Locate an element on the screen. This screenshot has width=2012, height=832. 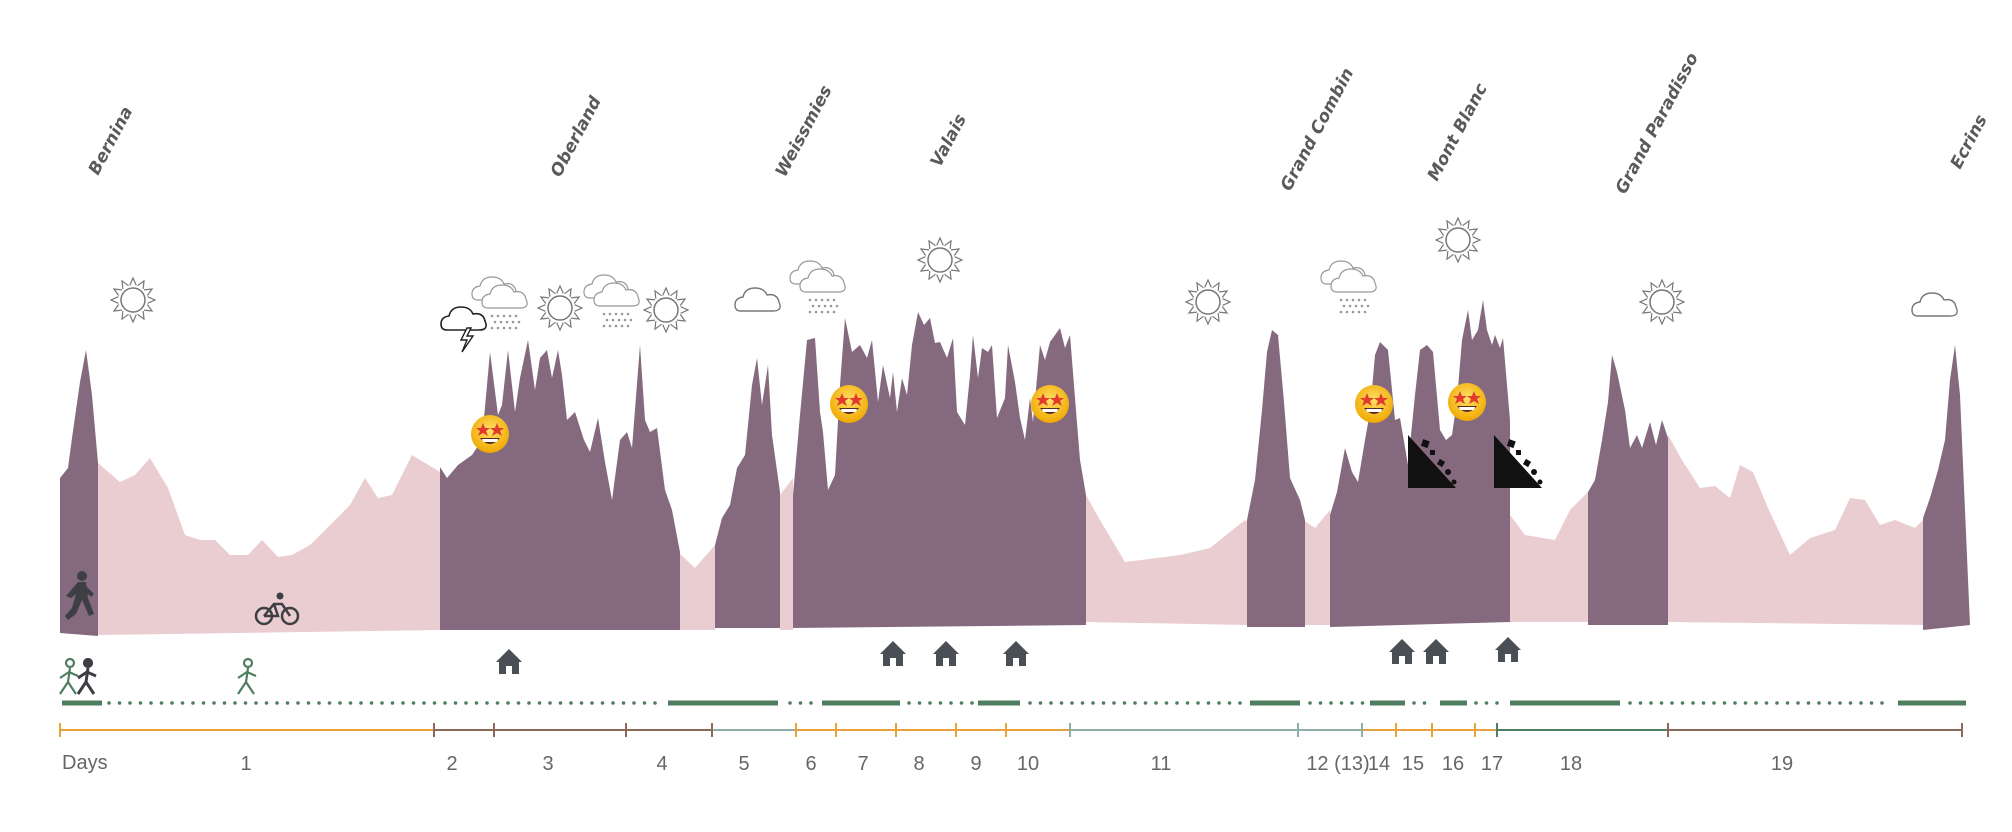
emoji-layer is located at coordinates (978, 418).